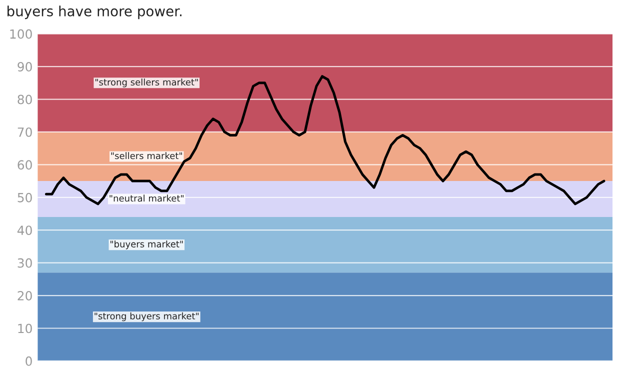  I want to click on y-tick-label: 10, so click(25, 329).